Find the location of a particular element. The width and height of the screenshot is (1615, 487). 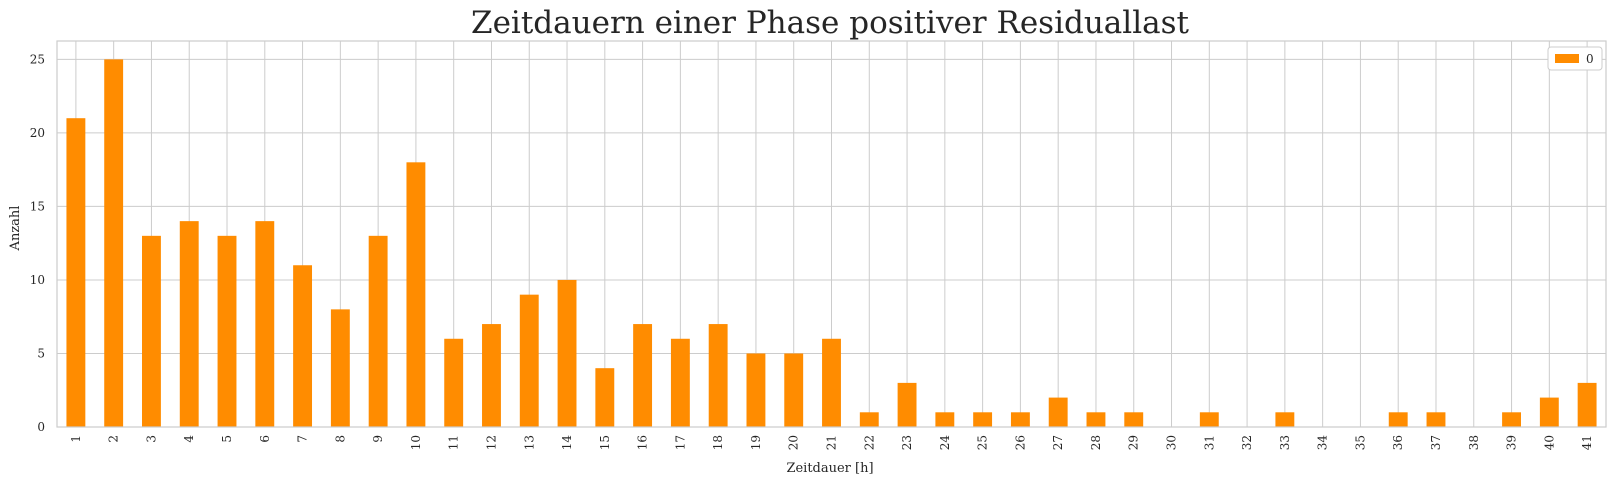

x-tick-label: 40 is located at coordinates (1549, 442).